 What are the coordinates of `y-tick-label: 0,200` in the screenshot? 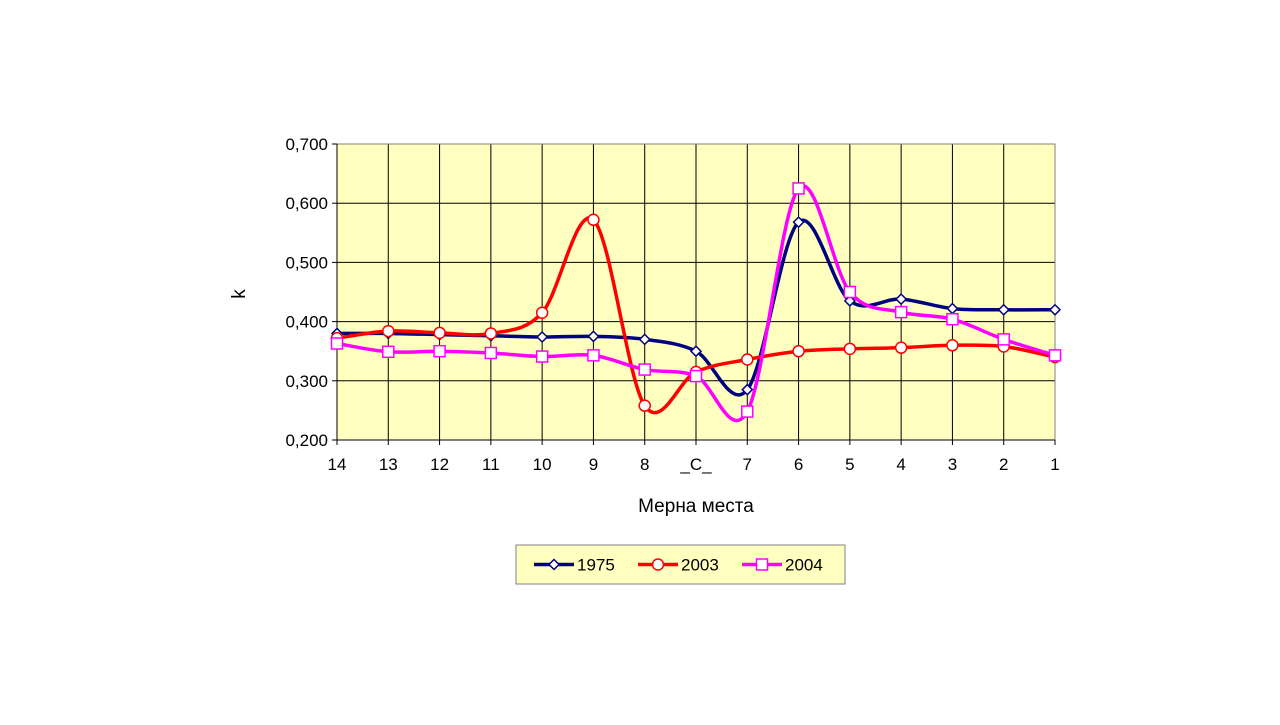 It's located at (306, 440).